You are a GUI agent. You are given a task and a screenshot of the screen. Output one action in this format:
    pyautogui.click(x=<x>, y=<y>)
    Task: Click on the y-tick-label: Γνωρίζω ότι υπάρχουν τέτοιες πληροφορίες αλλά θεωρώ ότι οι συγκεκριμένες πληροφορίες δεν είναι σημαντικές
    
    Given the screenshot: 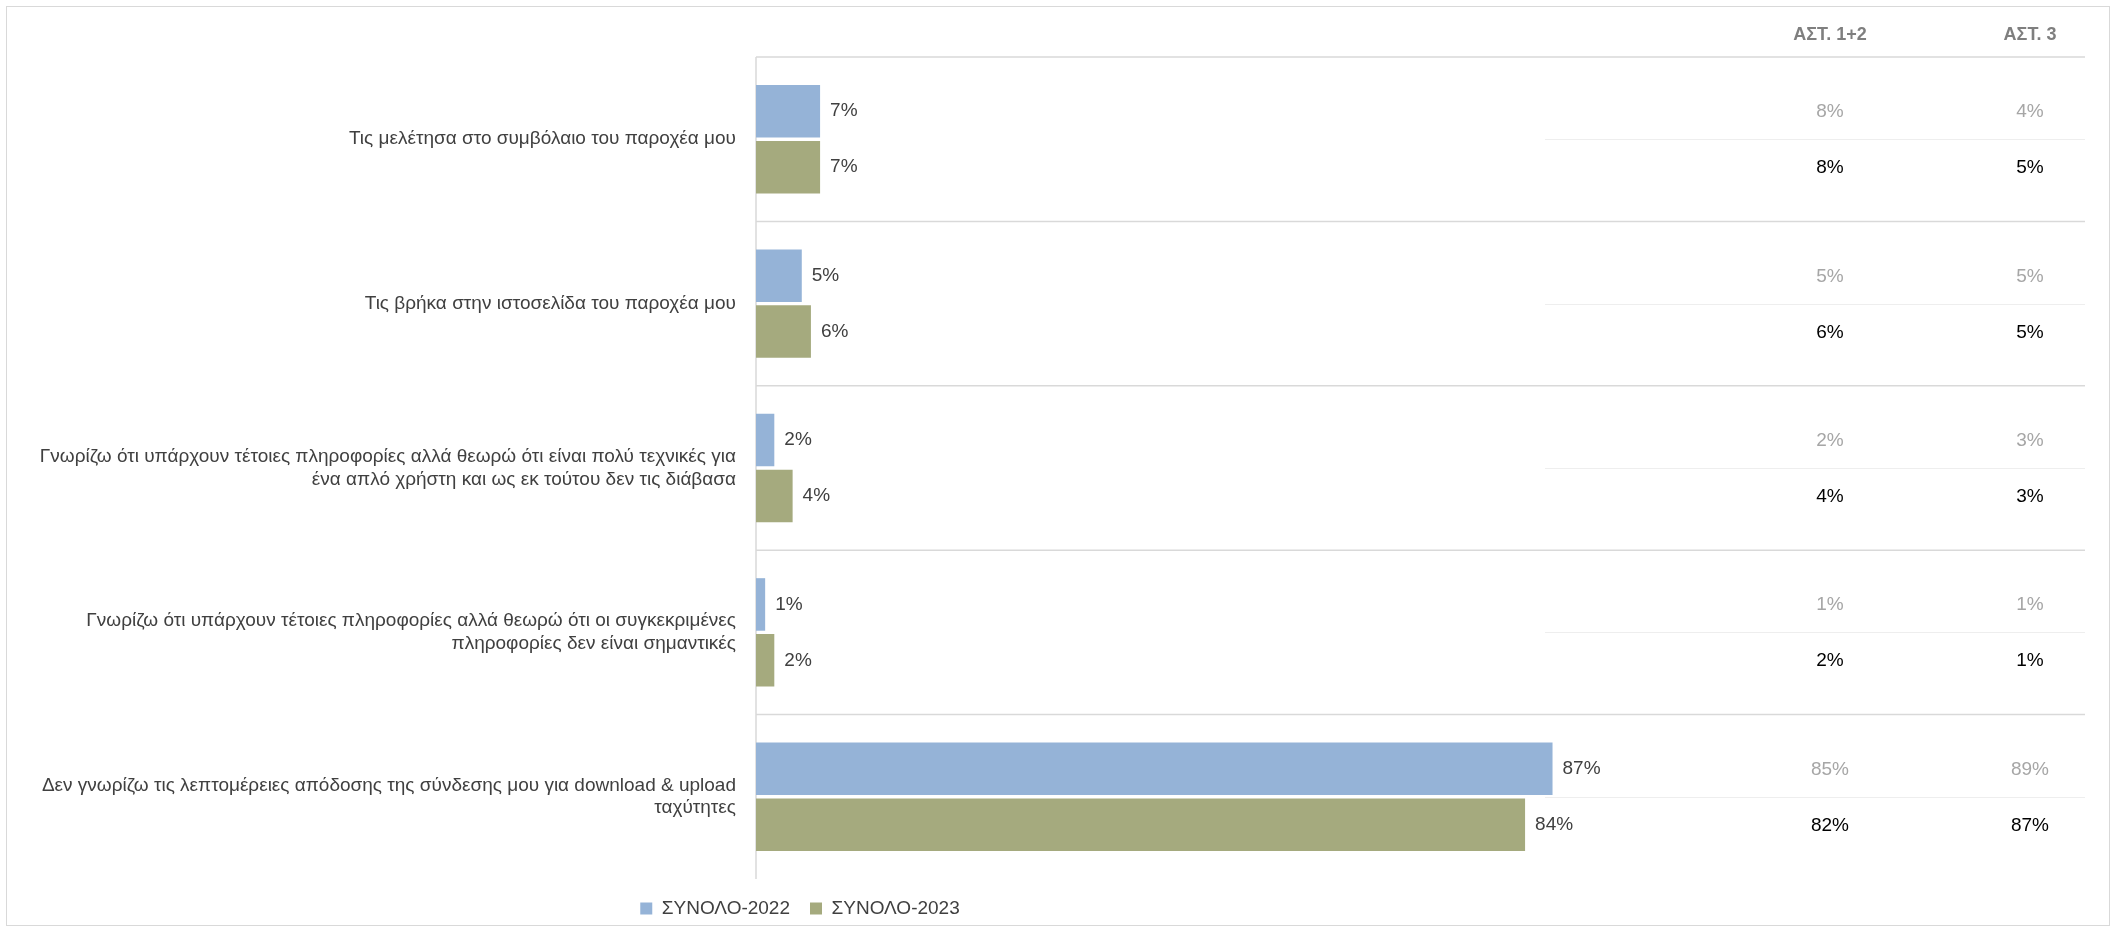 What is the action you would take?
    pyautogui.click(x=411, y=631)
    